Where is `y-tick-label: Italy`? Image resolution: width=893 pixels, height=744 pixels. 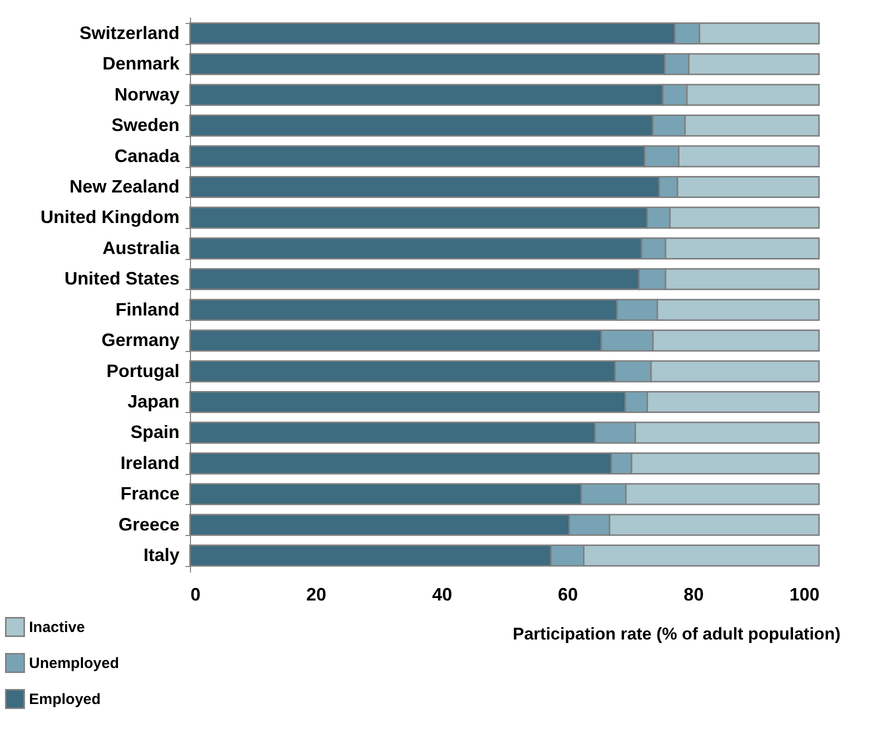 y-tick-label: Italy is located at coordinates (161, 555).